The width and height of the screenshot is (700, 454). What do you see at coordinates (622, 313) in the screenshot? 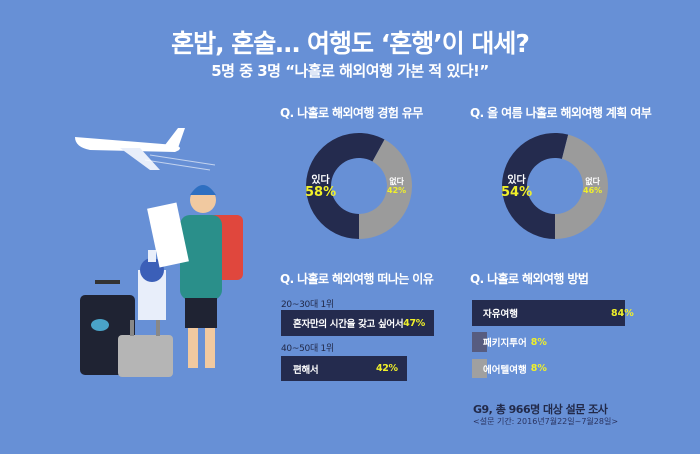
I see `method-value: 84%` at bounding box center [622, 313].